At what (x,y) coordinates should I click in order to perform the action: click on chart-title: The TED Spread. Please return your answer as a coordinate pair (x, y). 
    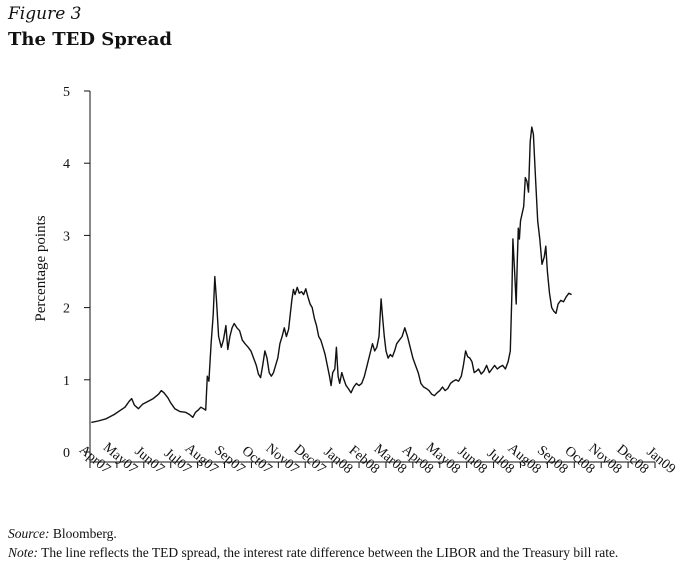
    Looking at the image, I should click on (90, 39).